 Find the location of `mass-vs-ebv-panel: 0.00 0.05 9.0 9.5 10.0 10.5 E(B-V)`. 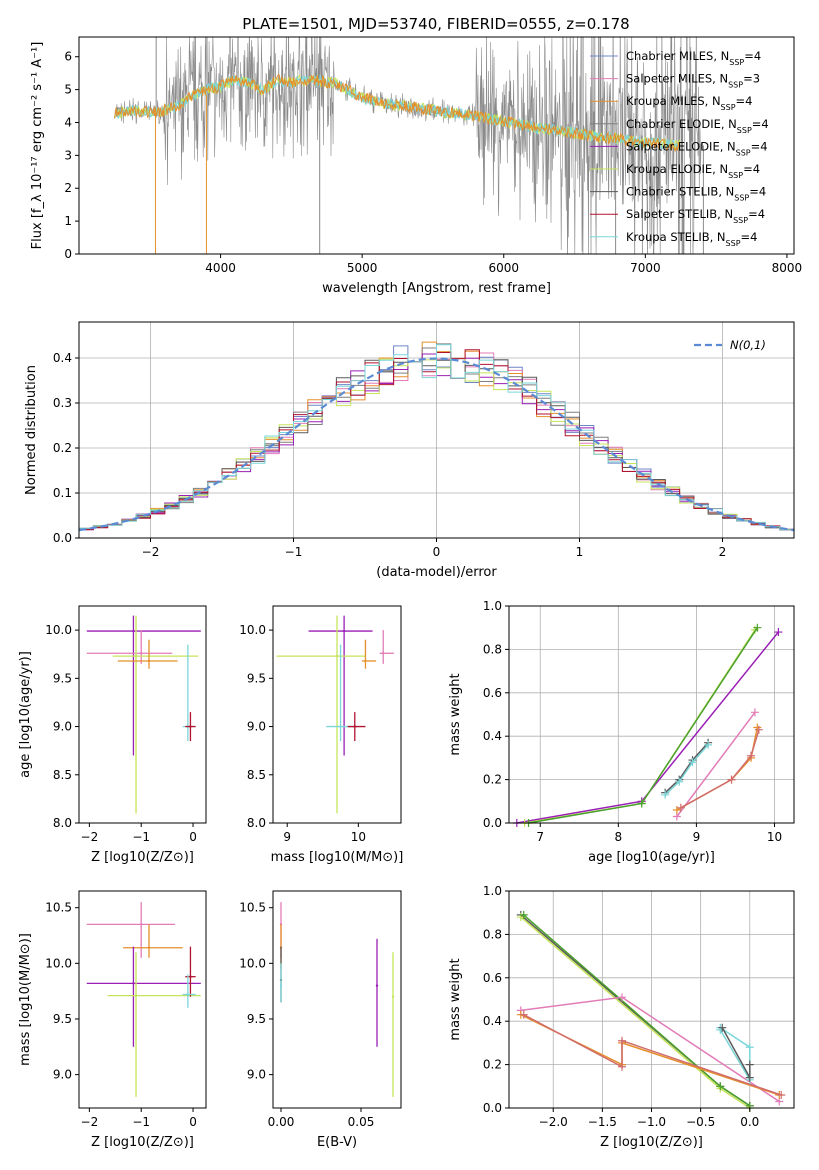

mass-vs-ebv-panel: 0.00 0.05 9.0 9.5 10.0 10.5 E(B-V) is located at coordinates (320, 1020).